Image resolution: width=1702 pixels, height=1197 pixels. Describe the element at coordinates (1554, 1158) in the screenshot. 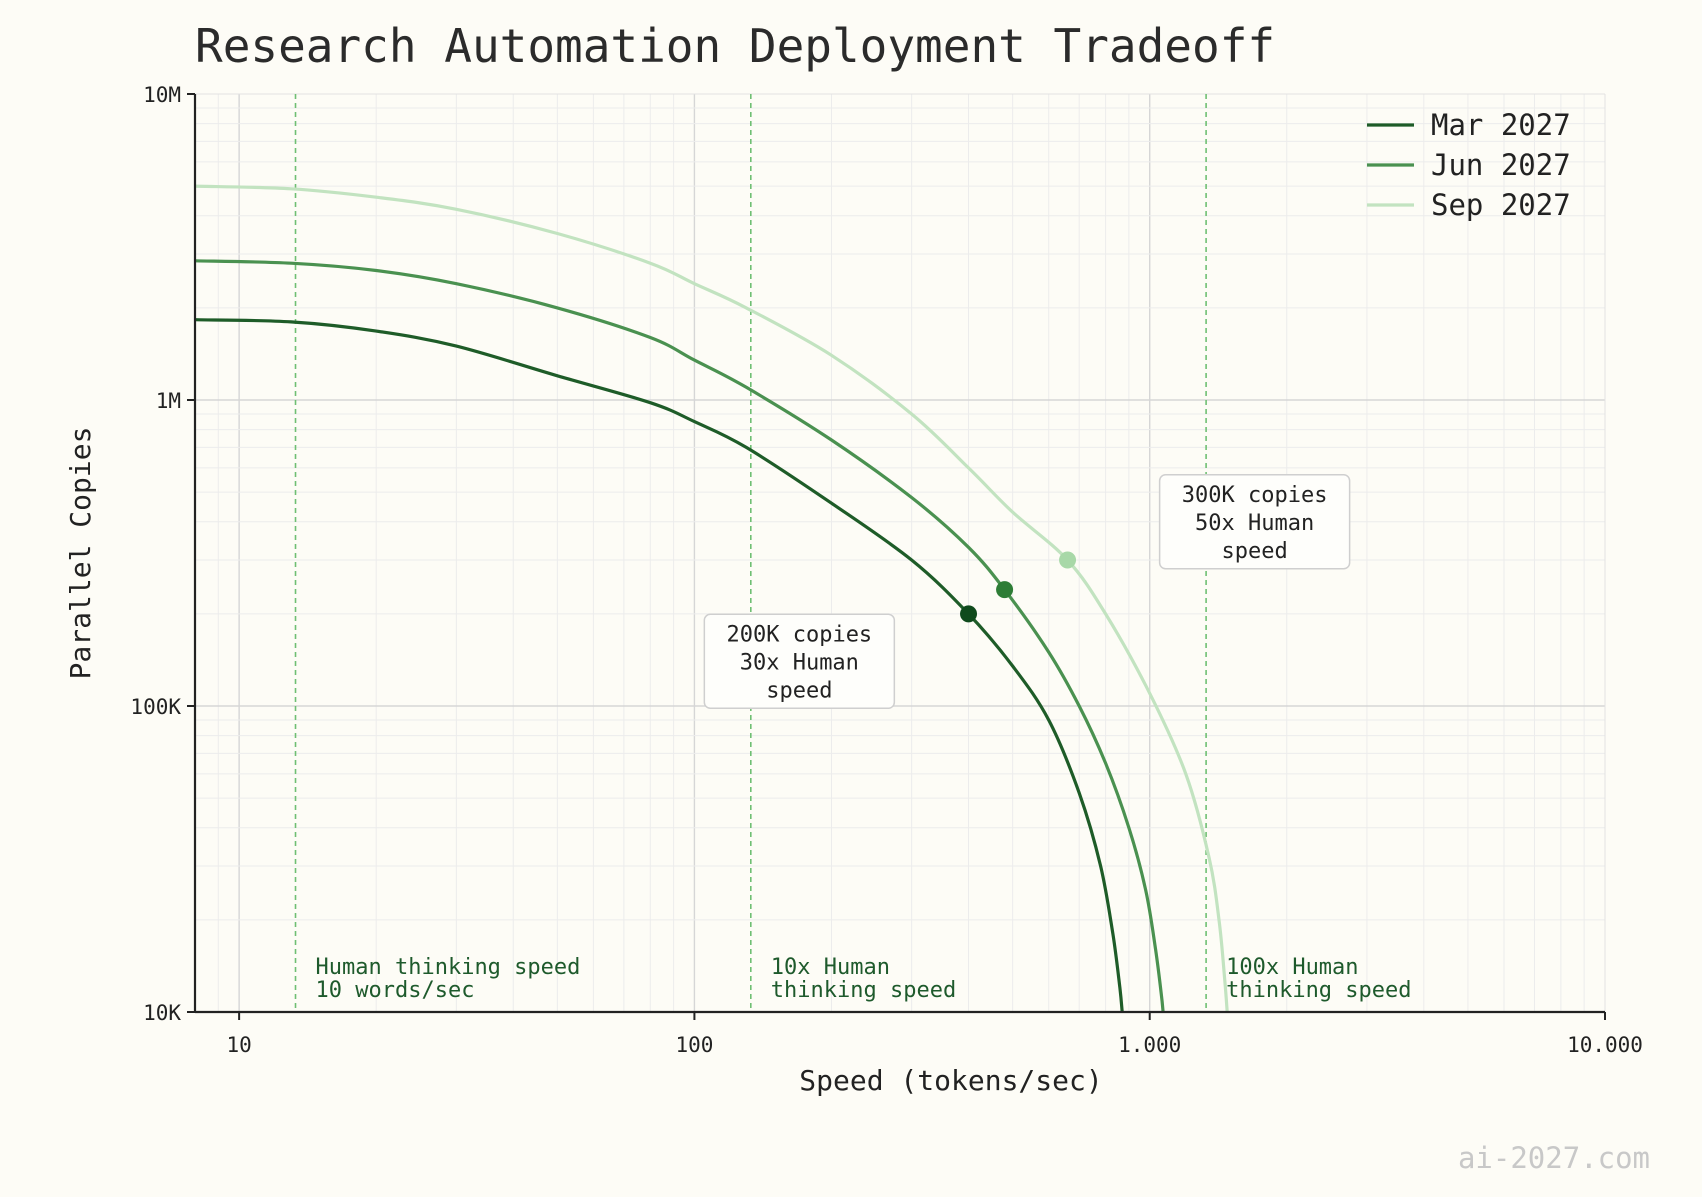

I see `footer-watermark: ai-2027.com` at that location.